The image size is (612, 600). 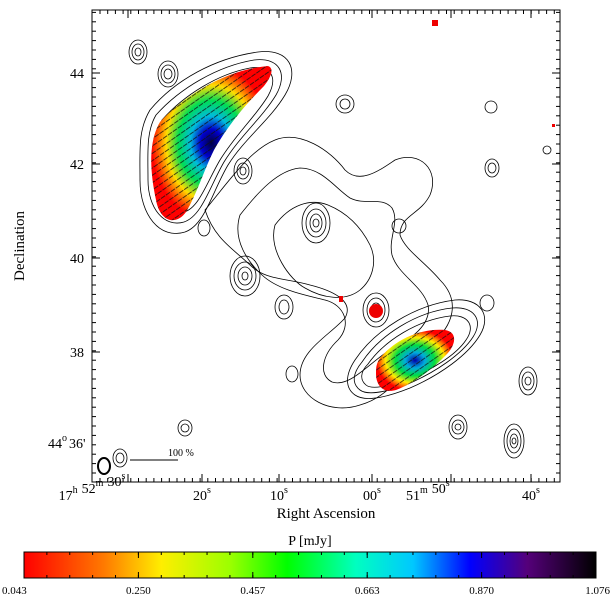 What do you see at coordinates (77, 259) in the screenshot?
I see `y-tick-label: 40` at bounding box center [77, 259].